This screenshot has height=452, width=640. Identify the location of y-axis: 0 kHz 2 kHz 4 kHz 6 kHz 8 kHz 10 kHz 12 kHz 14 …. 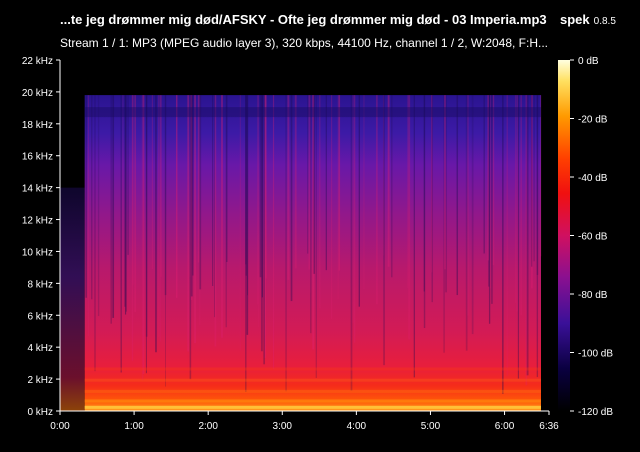
(41, 237).